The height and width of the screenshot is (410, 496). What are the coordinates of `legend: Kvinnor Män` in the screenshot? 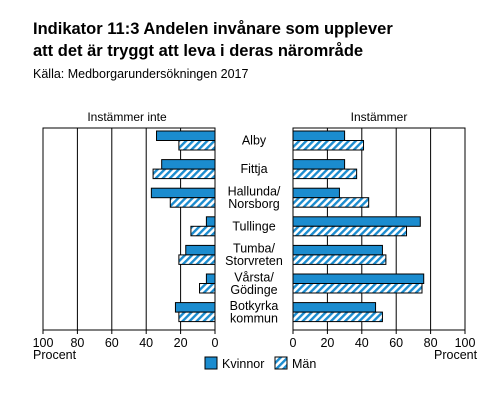 It's located at (260, 363).